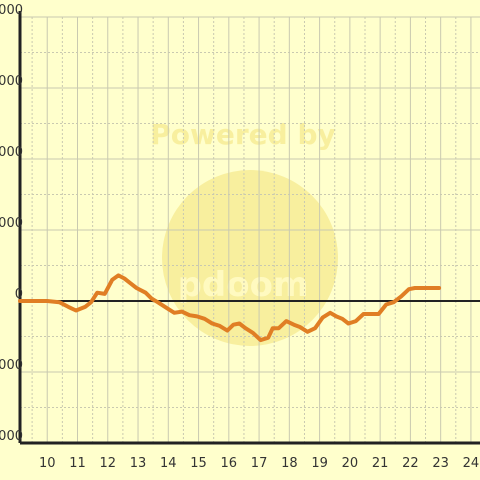 The width and height of the screenshot is (480, 480). I want to click on y-tick-label: -3,000, so click(11, 365).